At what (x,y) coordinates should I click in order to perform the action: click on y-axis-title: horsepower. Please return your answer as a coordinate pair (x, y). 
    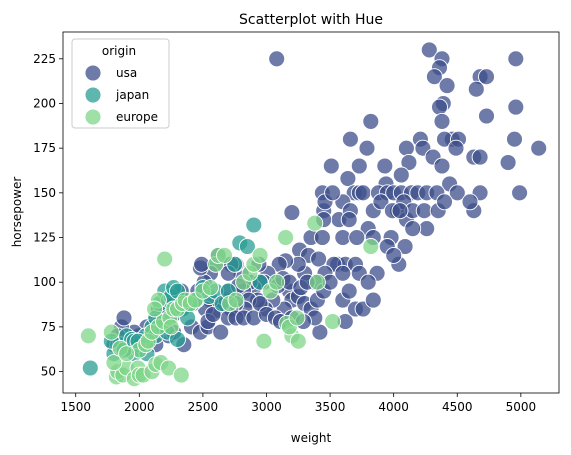
    Looking at the image, I should click on (17, 212).